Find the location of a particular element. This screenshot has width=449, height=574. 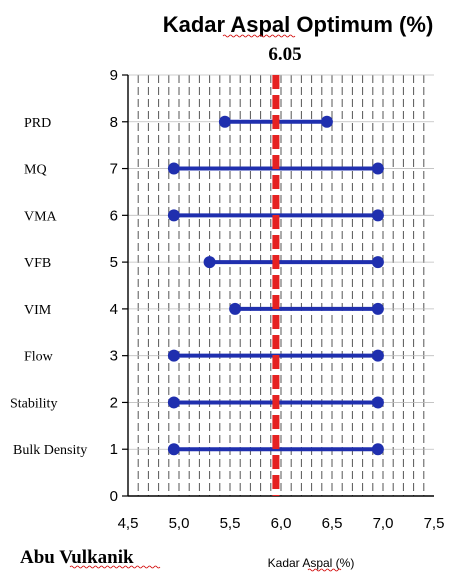

x-tick-label: 7,0 is located at coordinates (383, 523).